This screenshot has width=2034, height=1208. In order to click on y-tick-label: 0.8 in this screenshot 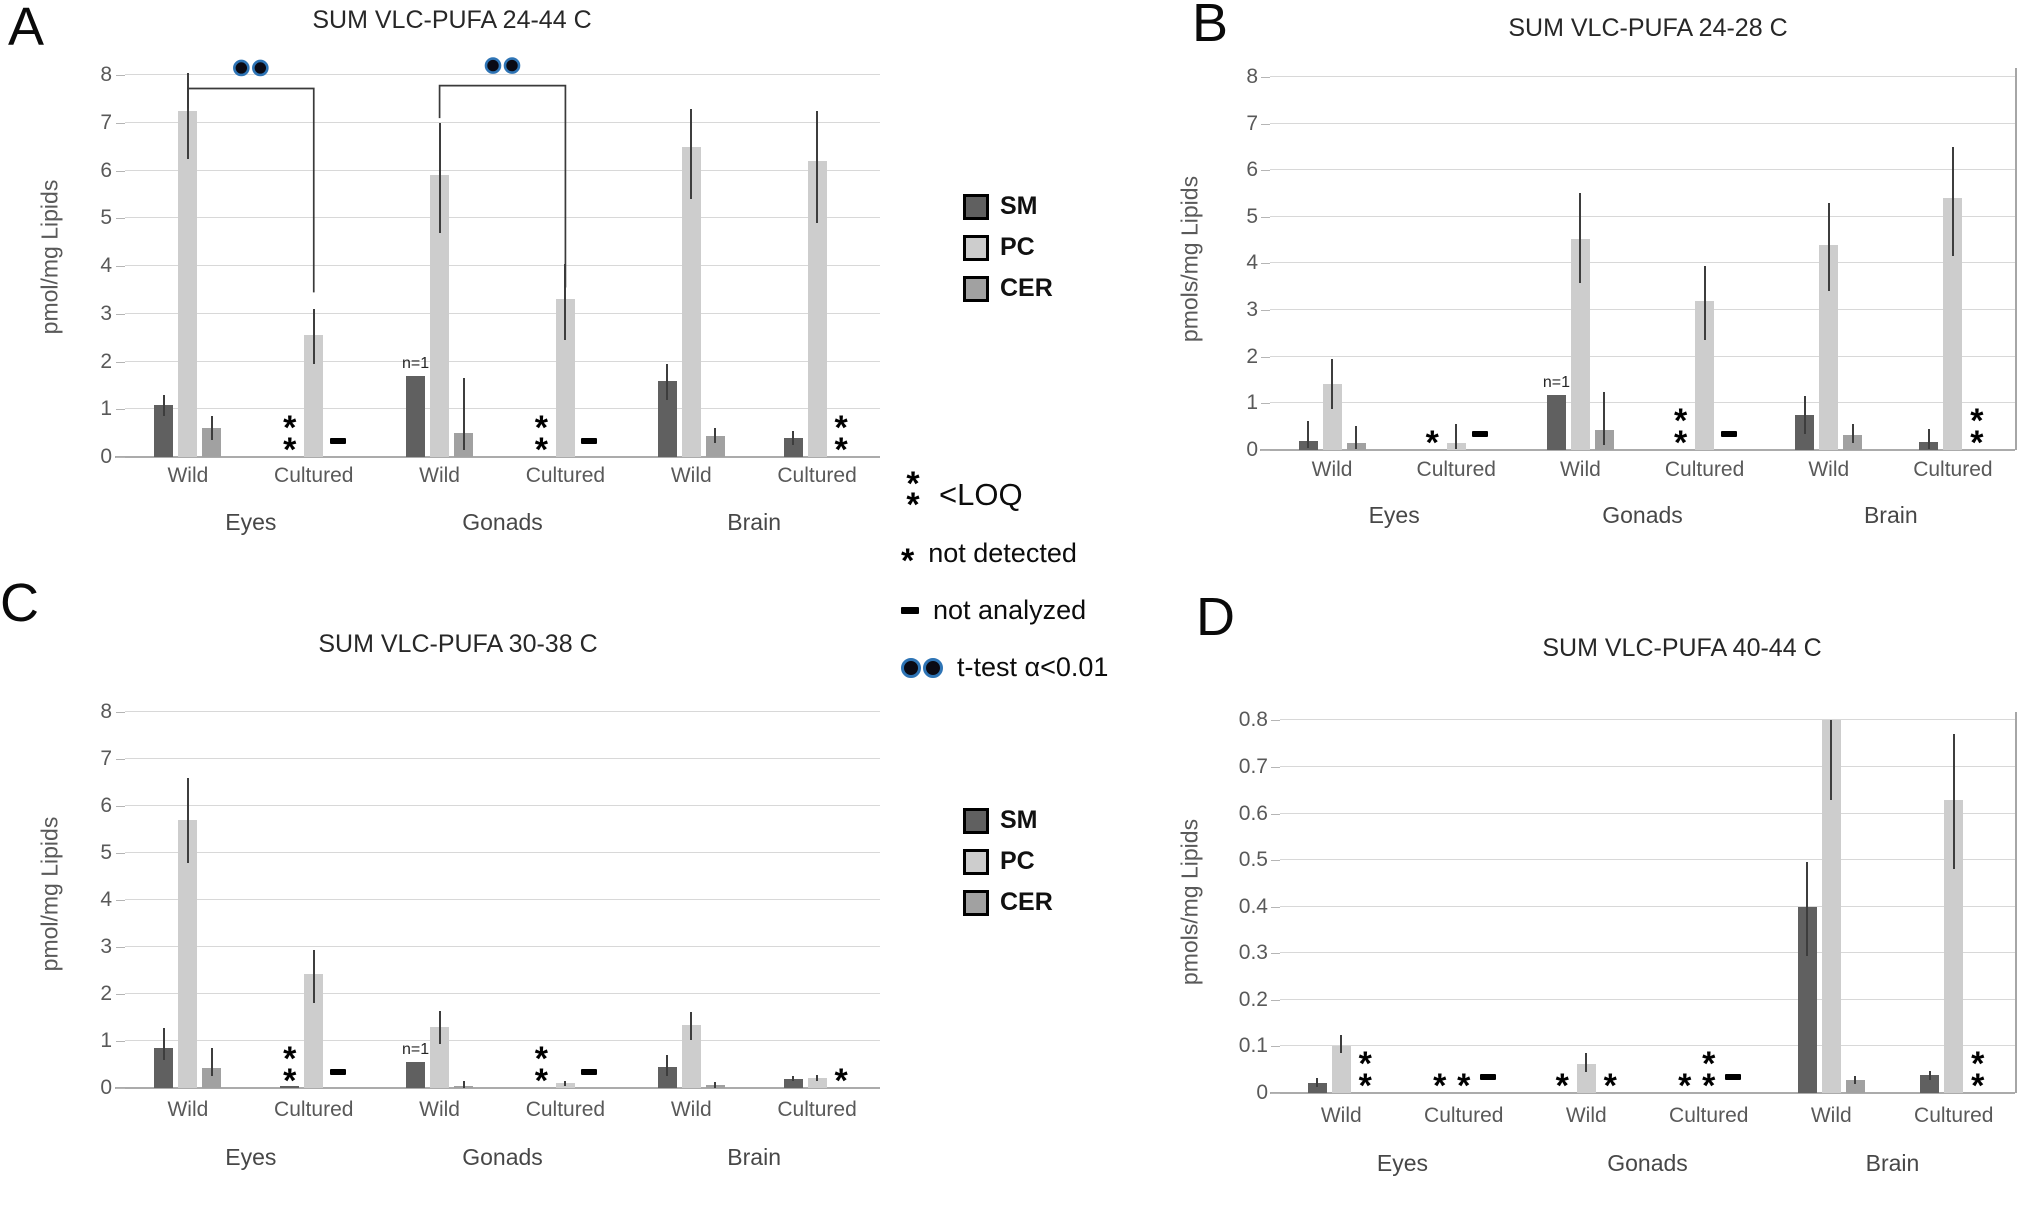, I will do `click(1253, 720)`.